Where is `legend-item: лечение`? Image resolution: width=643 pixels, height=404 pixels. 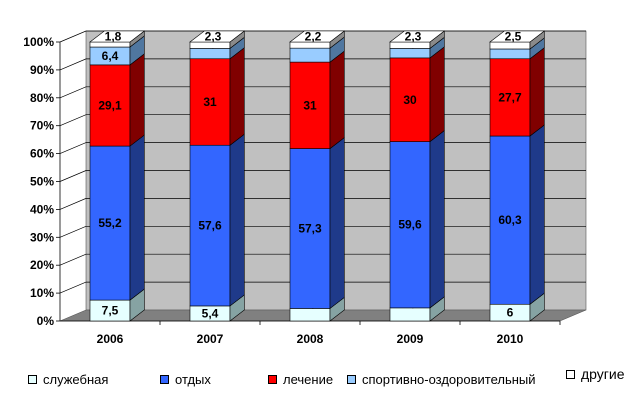
legend-item: лечение is located at coordinates (300, 379).